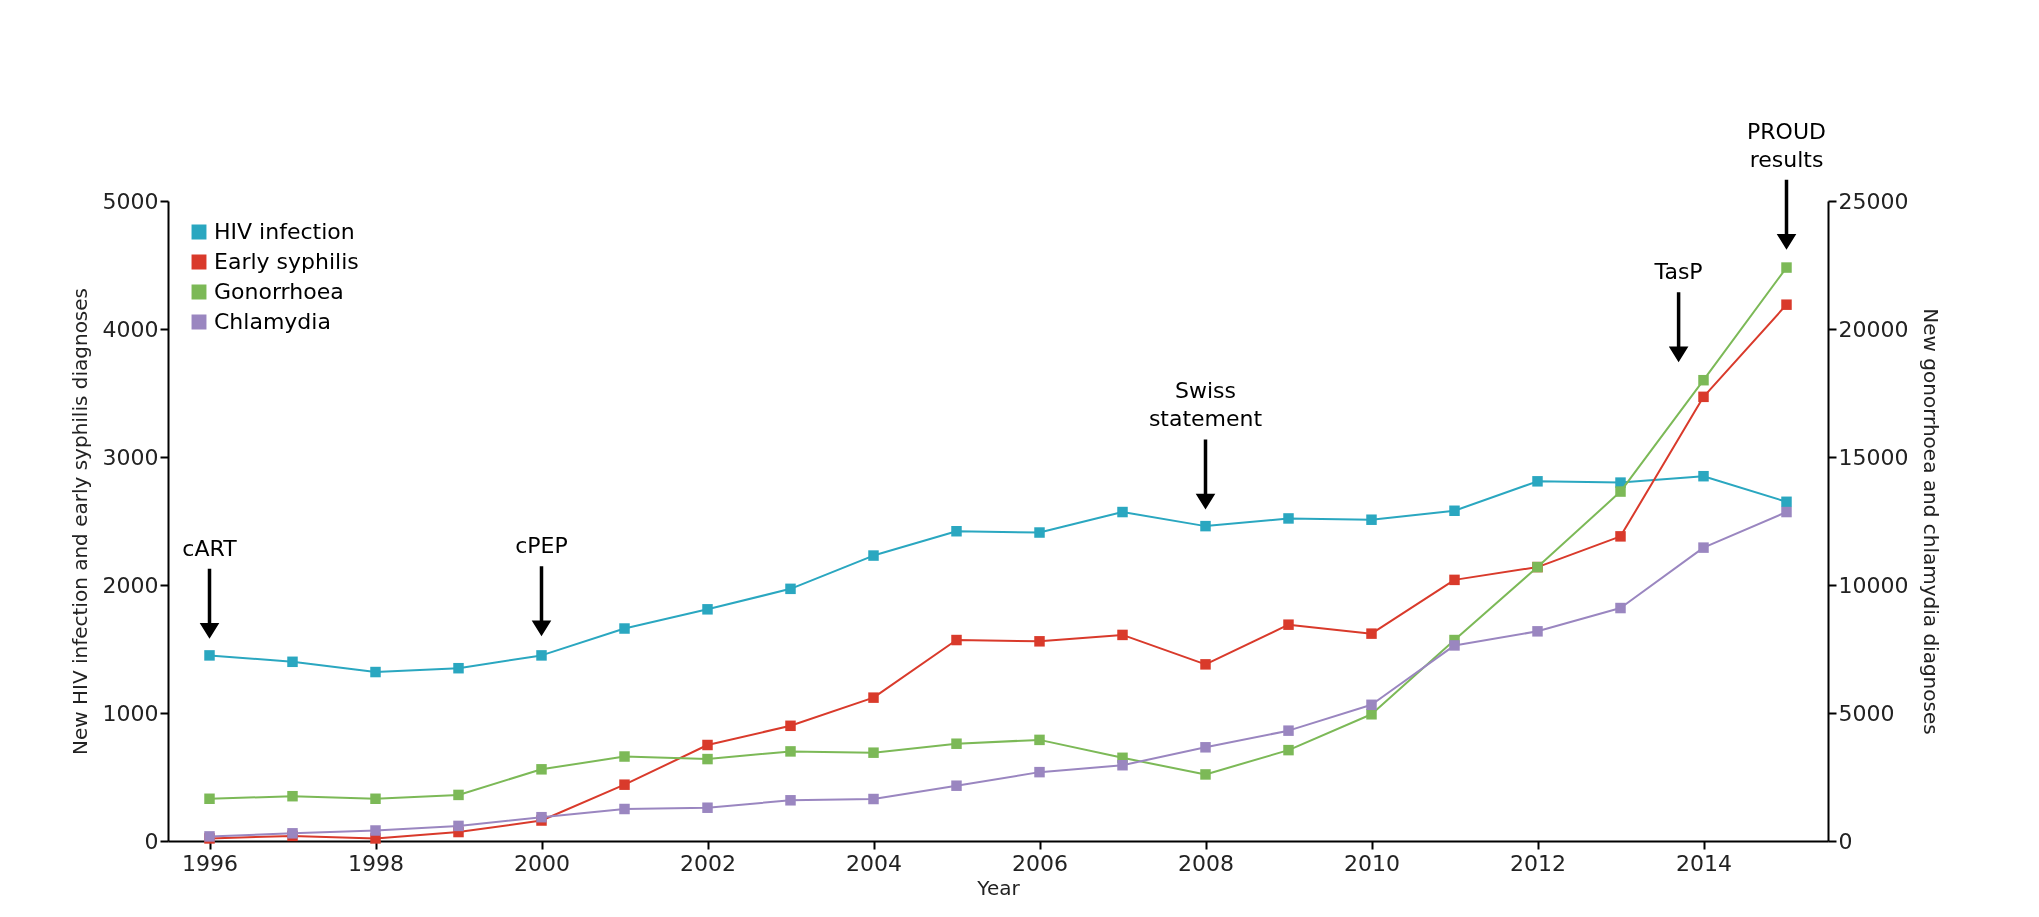 This screenshot has height=917, width=2039. What do you see at coordinates (1873, 585) in the screenshot?
I see `y2-tick-label: 10000` at bounding box center [1873, 585].